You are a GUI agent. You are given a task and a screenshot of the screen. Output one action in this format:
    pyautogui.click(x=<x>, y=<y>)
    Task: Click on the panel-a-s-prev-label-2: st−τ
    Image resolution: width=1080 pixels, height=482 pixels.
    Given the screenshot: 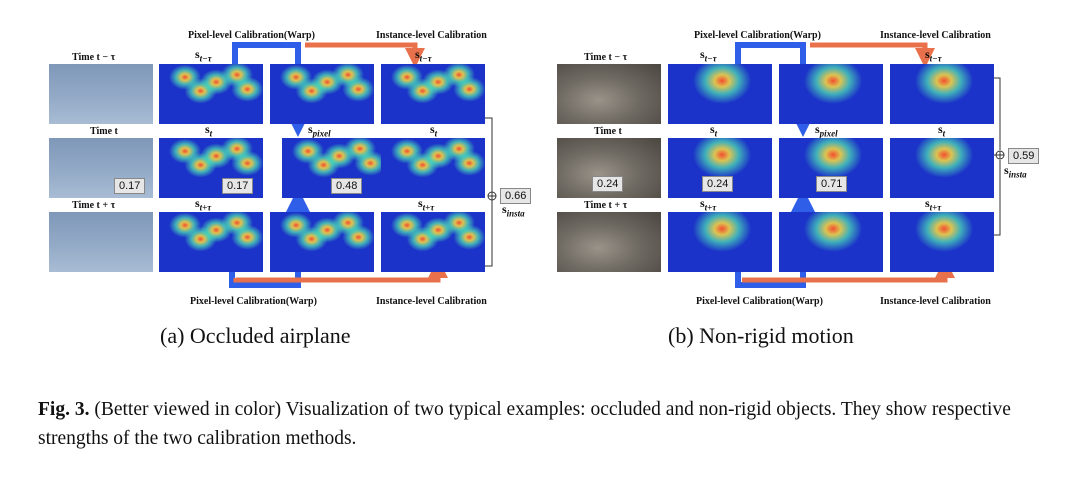 What is the action you would take?
    pyautogui.click(x=423, y=55)
    